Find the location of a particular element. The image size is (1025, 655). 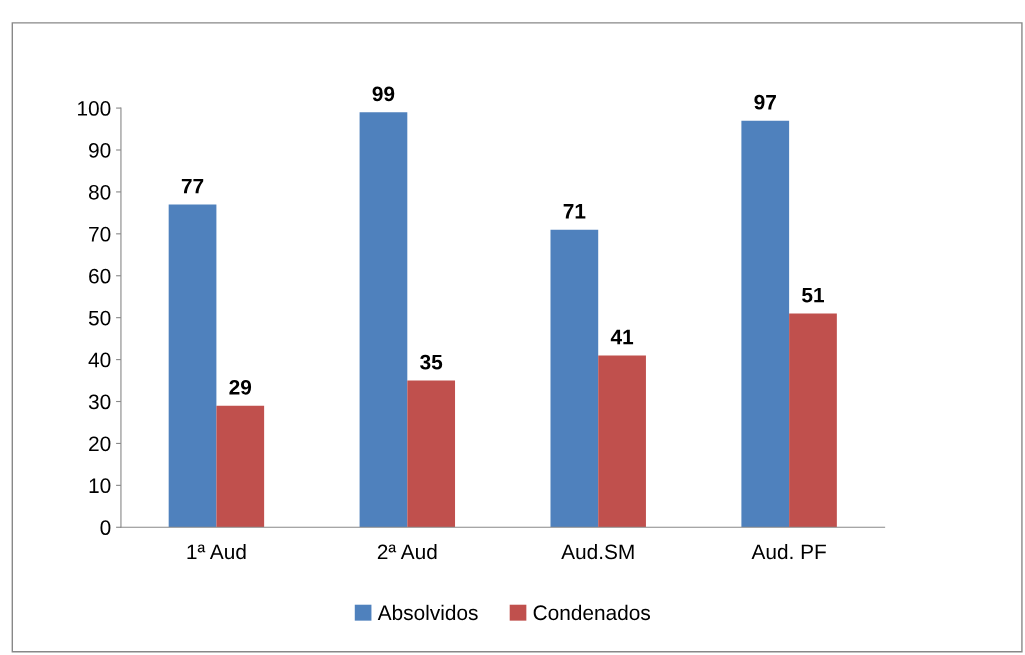

y-tick-label: 60 is located at coordinates (100, 276).